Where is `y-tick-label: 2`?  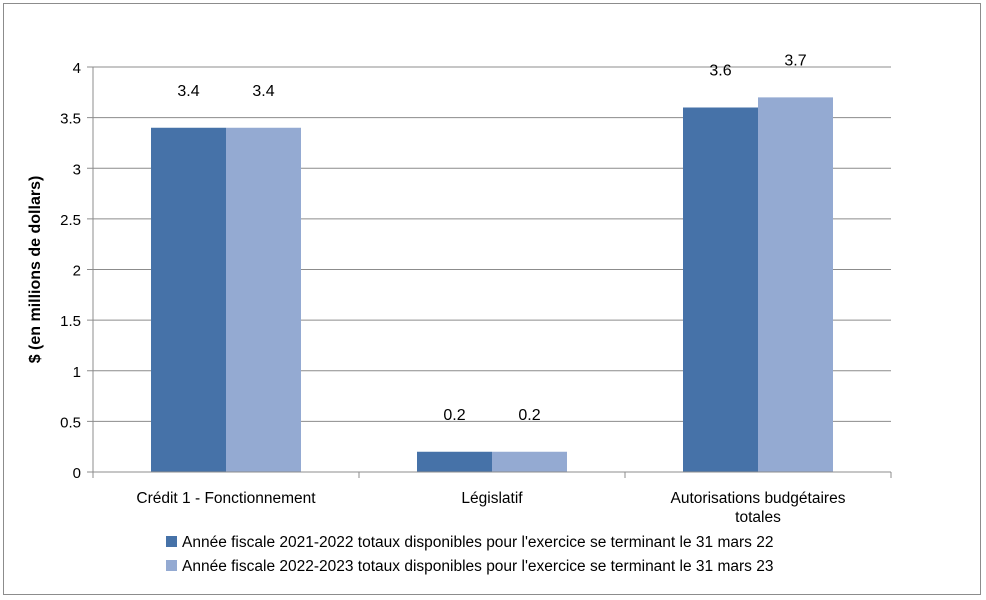
y-tick-label: 2 is located at coordinates (77, 271).